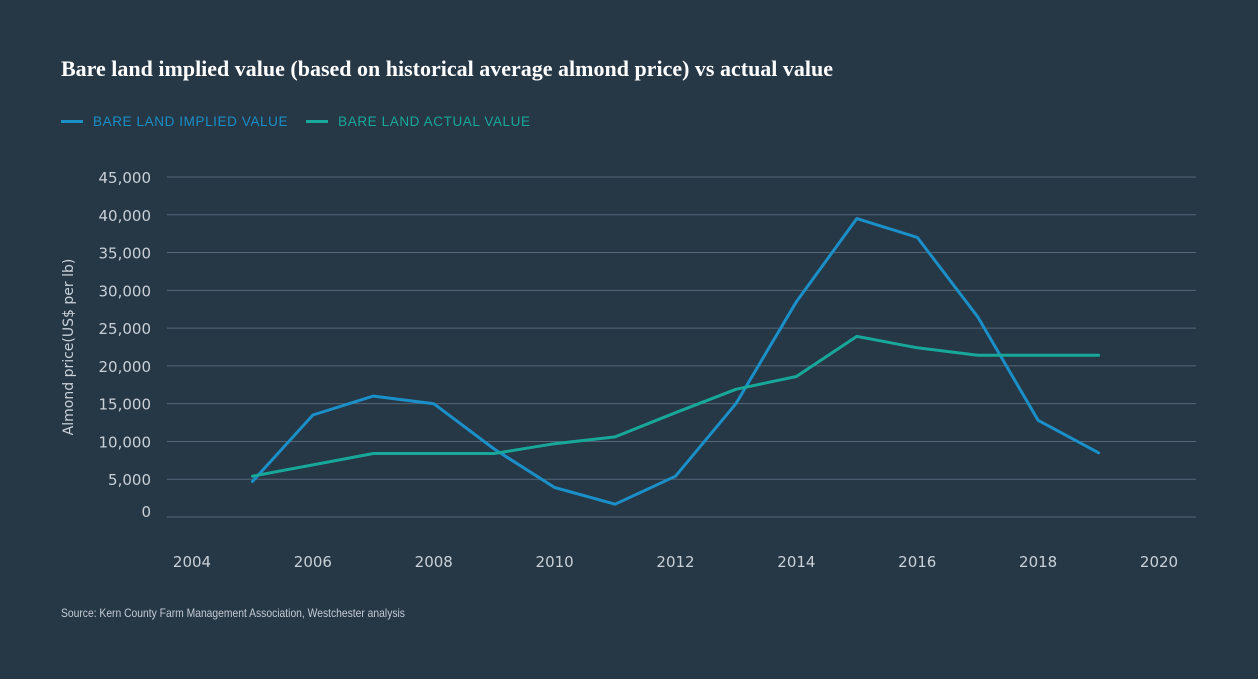 This screenshot has width=1258, height=679. Describe the element at coordinates (69, 347) in the screenshot. I see `y-axis-label: Almond price(US$ per lb)` at that location.